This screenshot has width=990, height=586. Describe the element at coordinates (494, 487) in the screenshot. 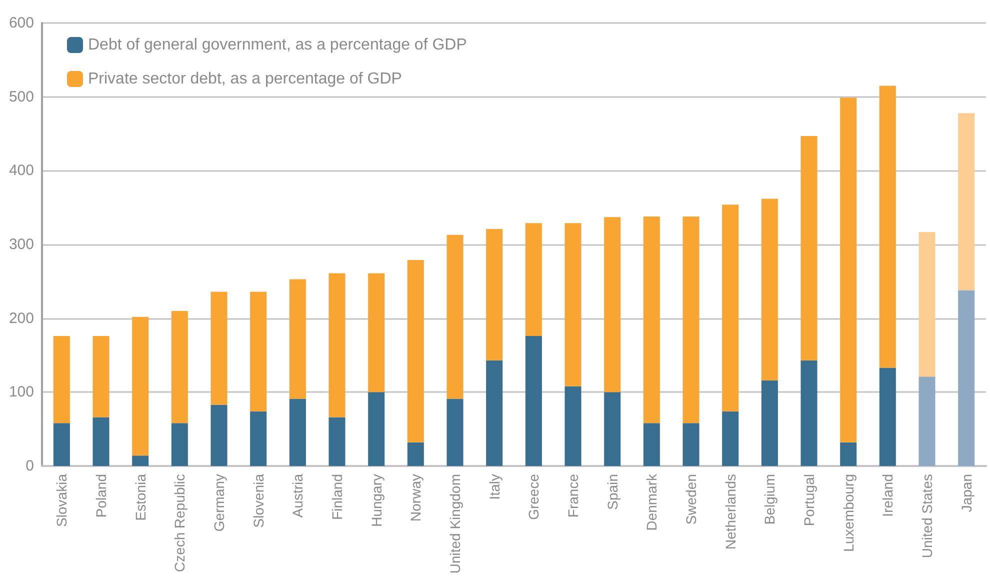

I see `x-tick-label: Italy` at that location.